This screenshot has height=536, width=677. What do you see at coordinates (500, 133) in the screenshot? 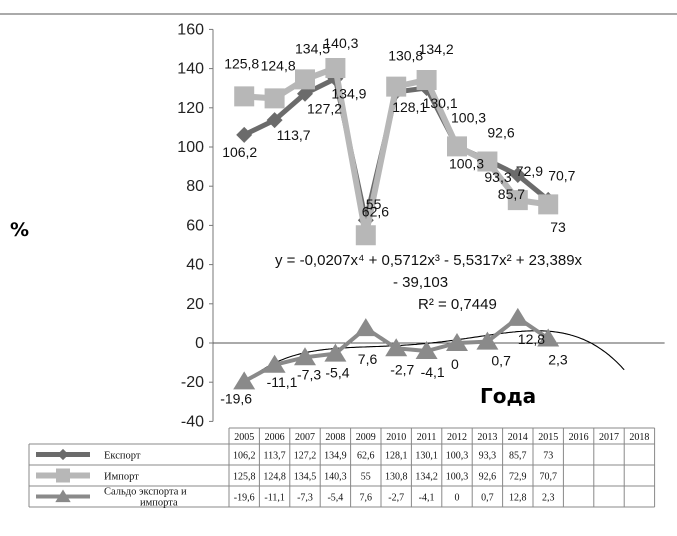
I see `data-label: 92,6` at bounding box center [500, 133].